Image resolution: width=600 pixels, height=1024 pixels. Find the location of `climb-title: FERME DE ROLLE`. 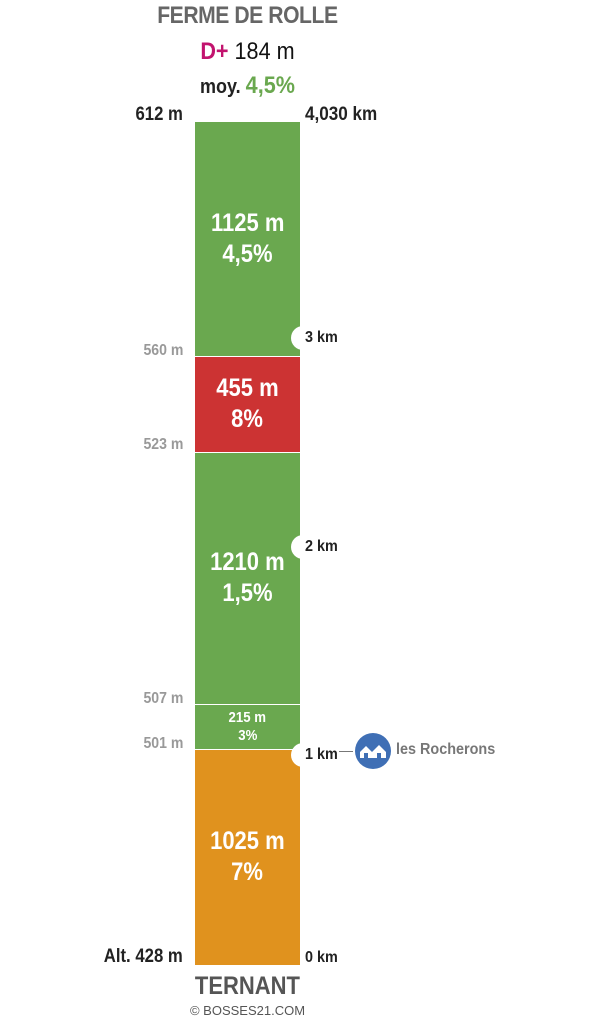

climb-title: FERME DE ROLLE is located at coordinates (247, 15).